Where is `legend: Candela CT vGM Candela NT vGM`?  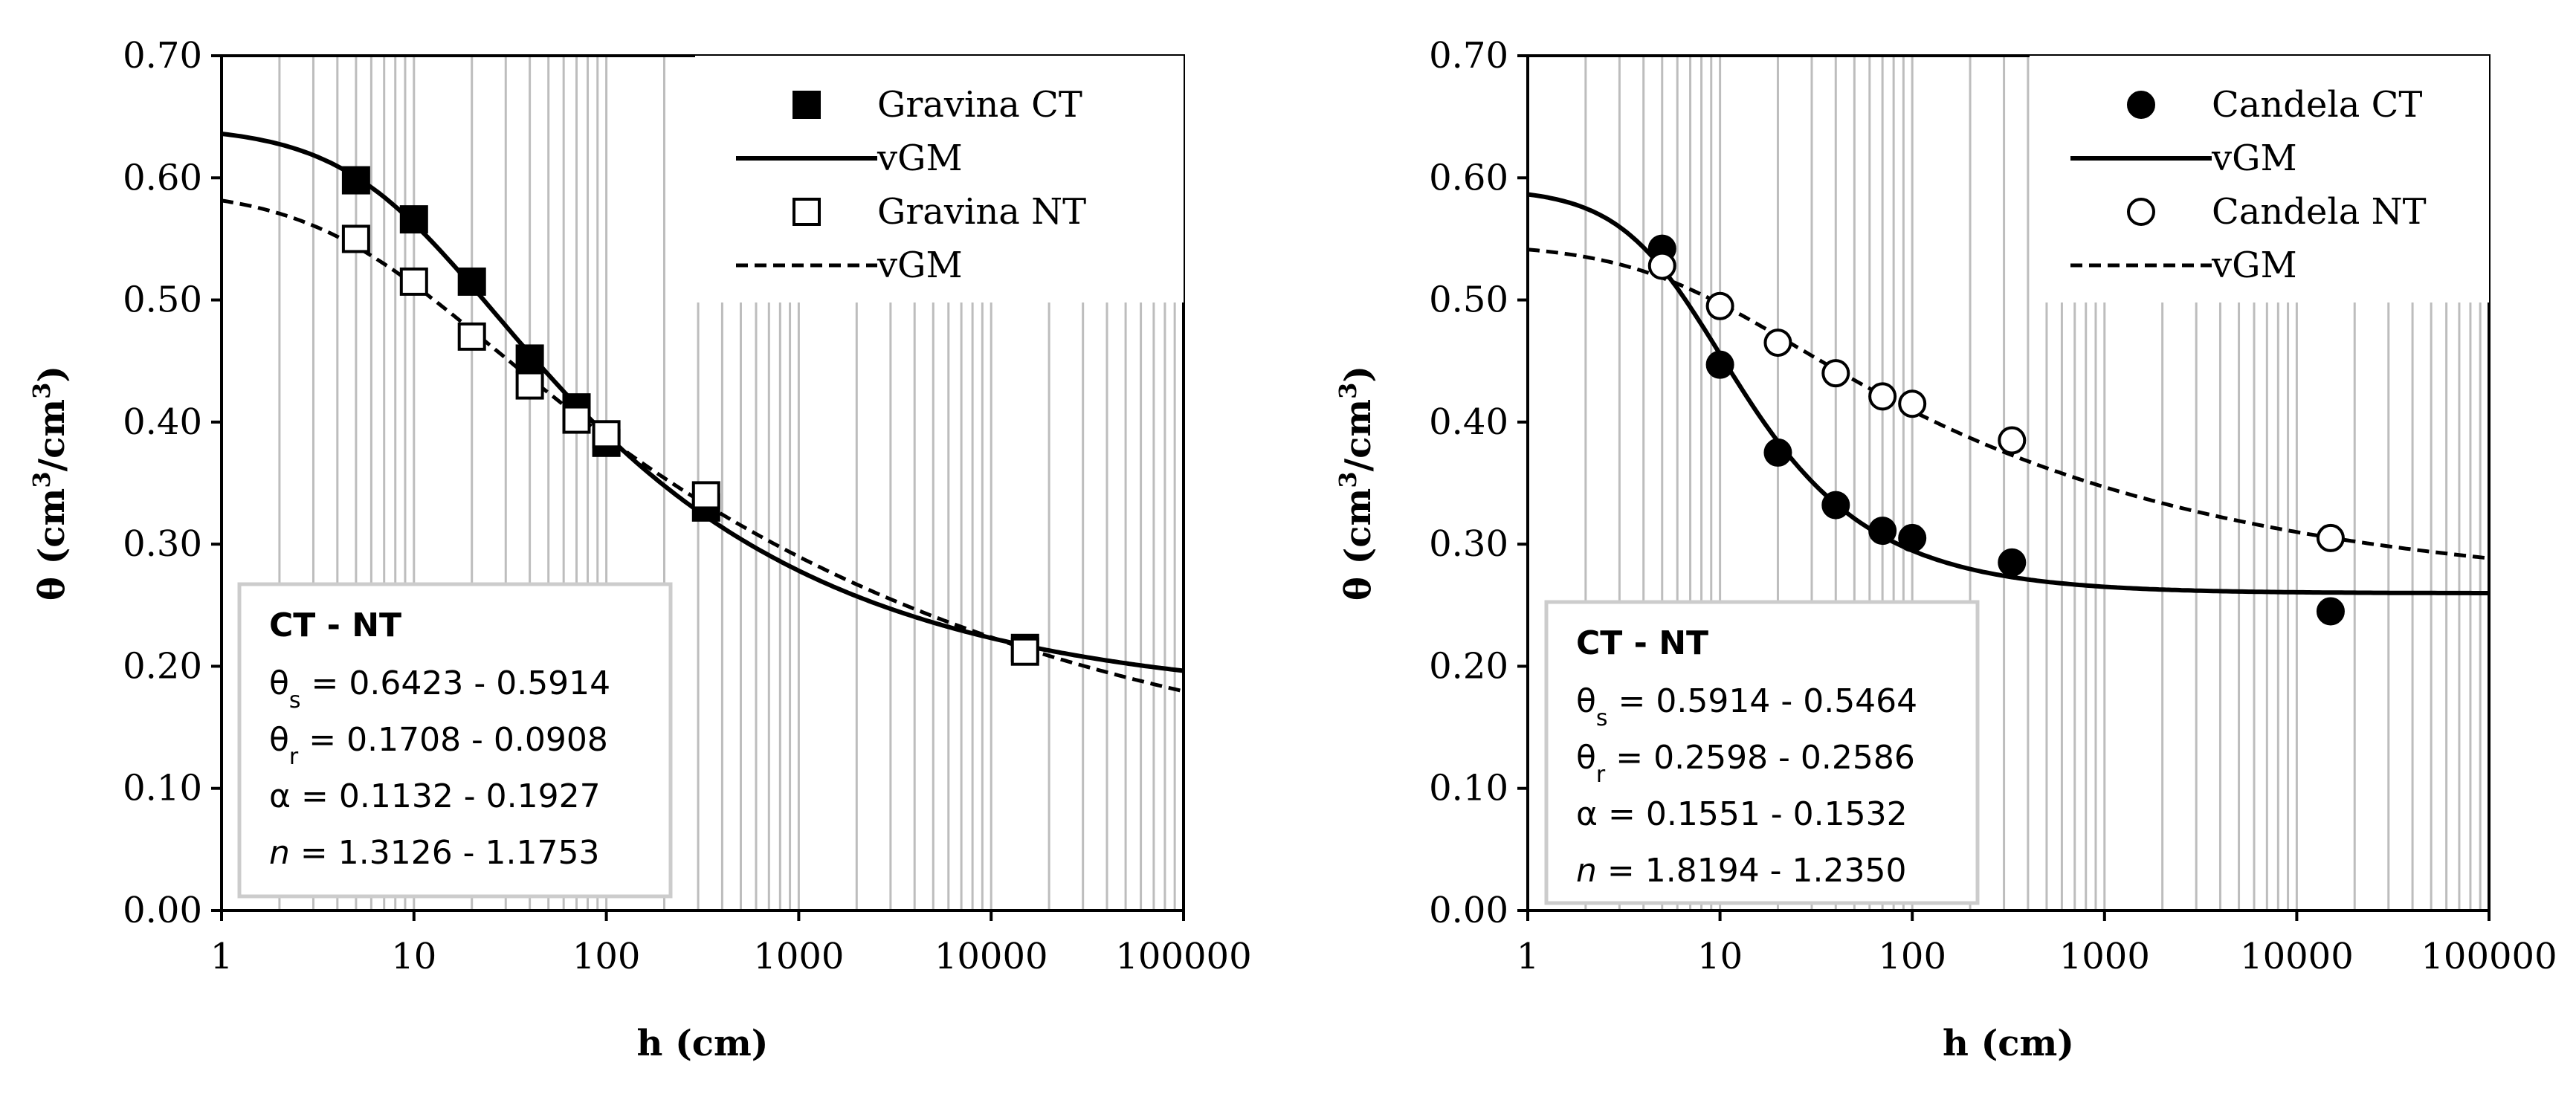
legend: Candela CT vGM Candela NT vGM is located at coordinates (2259, 179).